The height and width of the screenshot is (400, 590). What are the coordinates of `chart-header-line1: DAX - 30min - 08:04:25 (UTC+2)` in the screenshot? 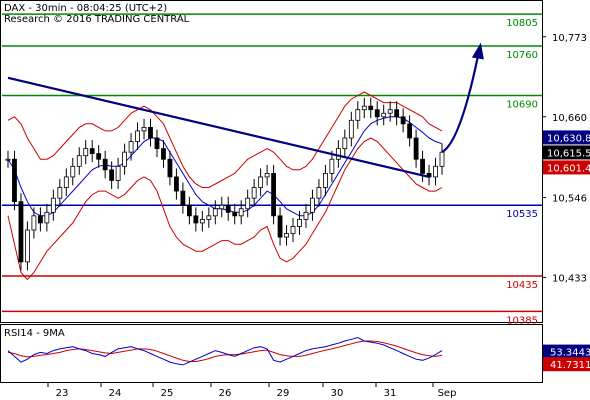 It's located at (85, 8).